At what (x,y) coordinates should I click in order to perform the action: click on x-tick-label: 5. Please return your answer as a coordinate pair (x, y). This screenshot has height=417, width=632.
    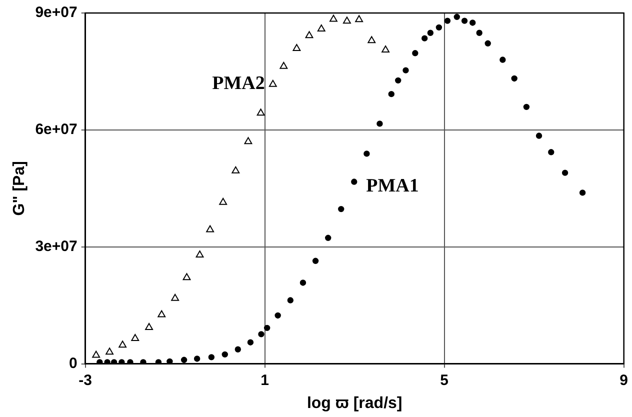
    Looking at the image, I should click on (444, 380).